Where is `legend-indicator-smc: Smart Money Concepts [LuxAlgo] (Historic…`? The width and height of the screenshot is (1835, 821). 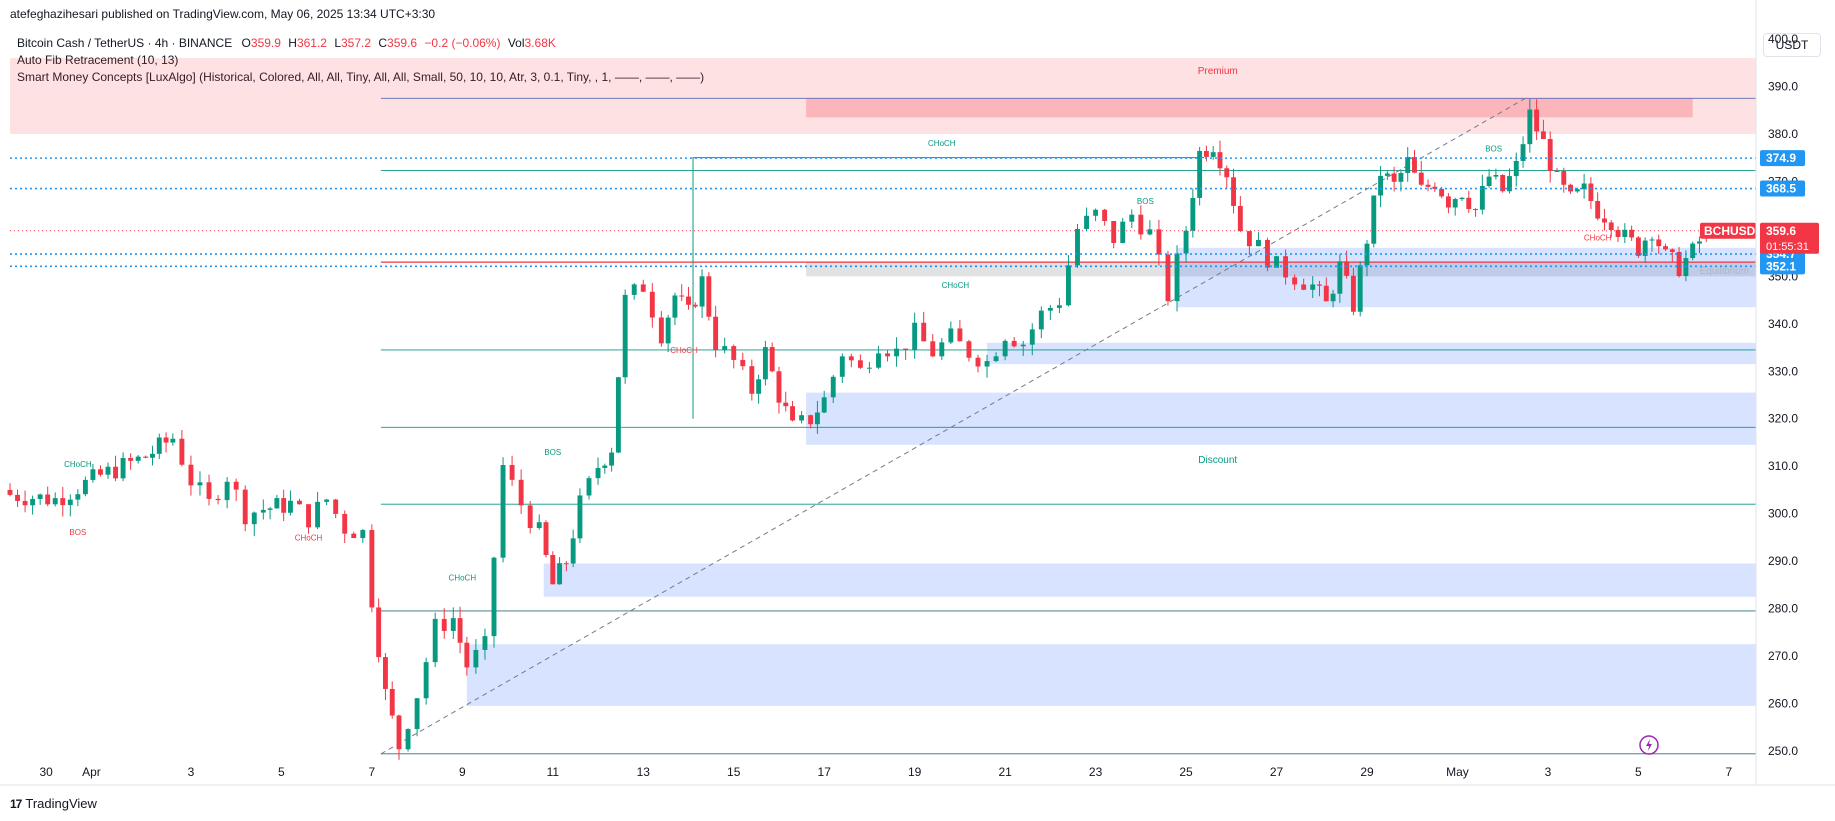 legend-indicator-smc: Smart Money Concepts [LuxAlgo] (Historic… is located at coordinates (360, 77).